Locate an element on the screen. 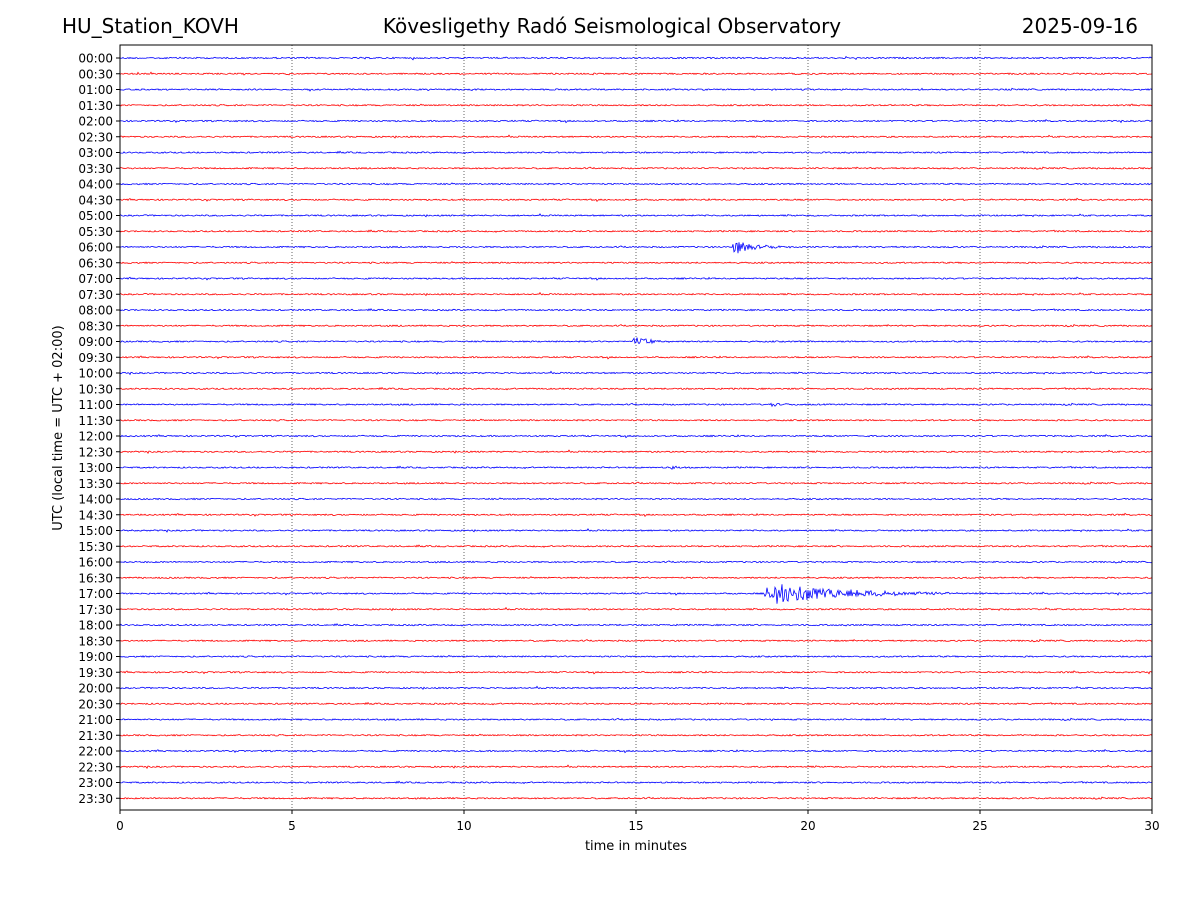 Image resolution: width=1200 pixels, height=900 pixels. y-tick-label: 16:30 is located at coordinates (95, 578).